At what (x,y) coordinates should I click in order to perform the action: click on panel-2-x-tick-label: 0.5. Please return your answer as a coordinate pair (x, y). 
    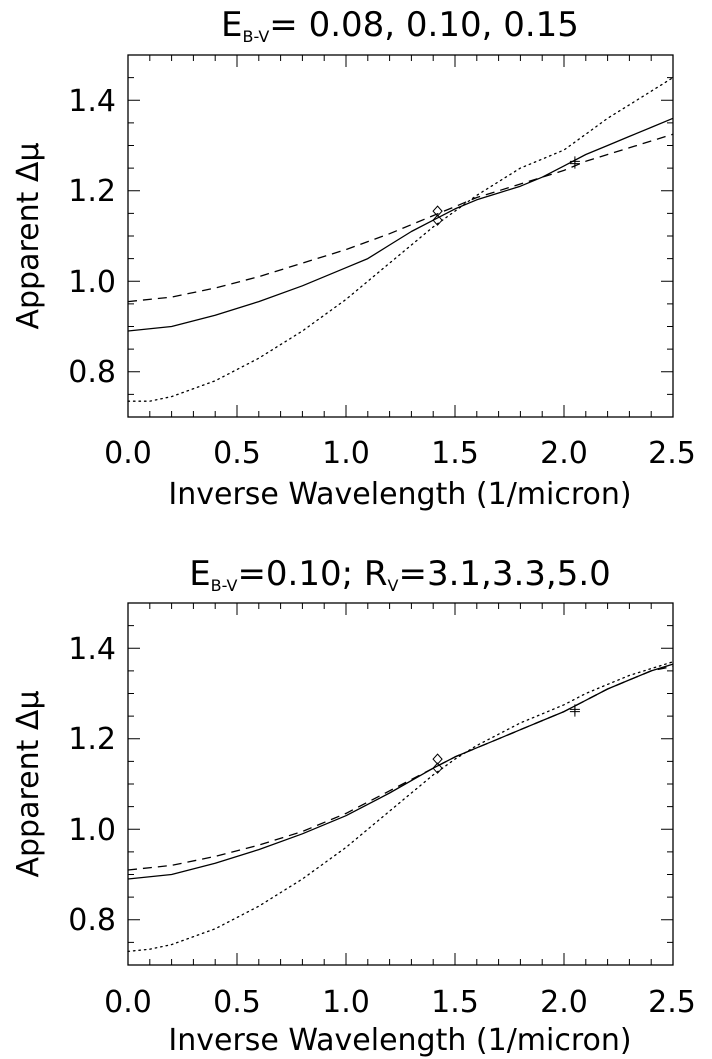
    Looking at the image, I should click on (237, 1002).